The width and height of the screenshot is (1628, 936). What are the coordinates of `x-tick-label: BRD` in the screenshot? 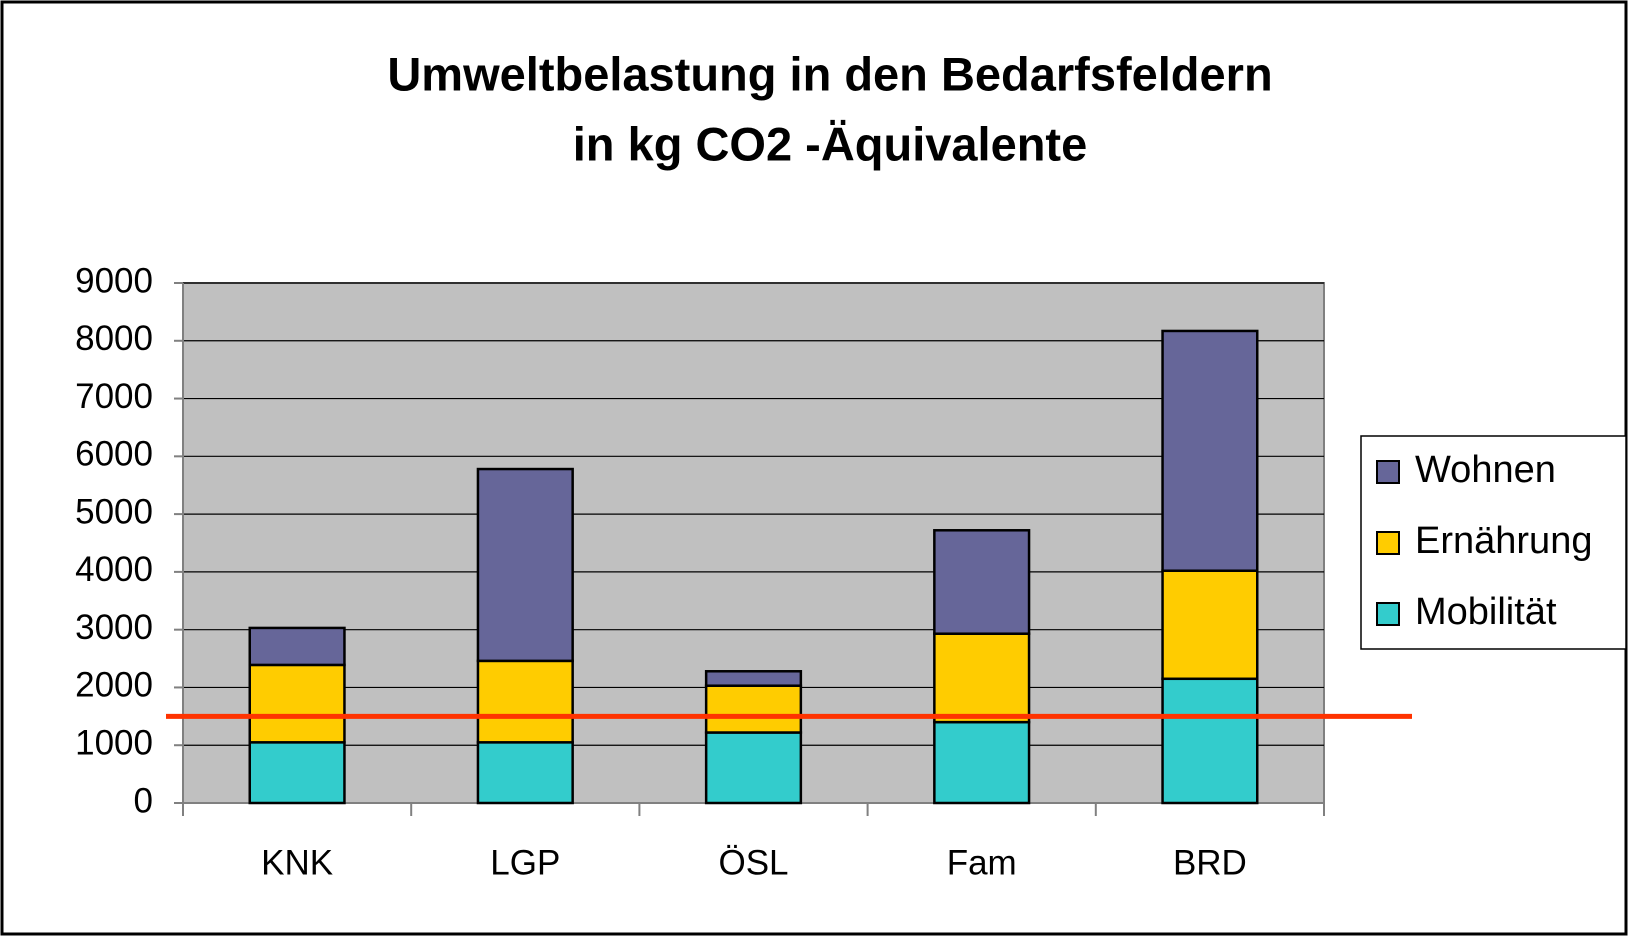 It's located at (1210, 862).